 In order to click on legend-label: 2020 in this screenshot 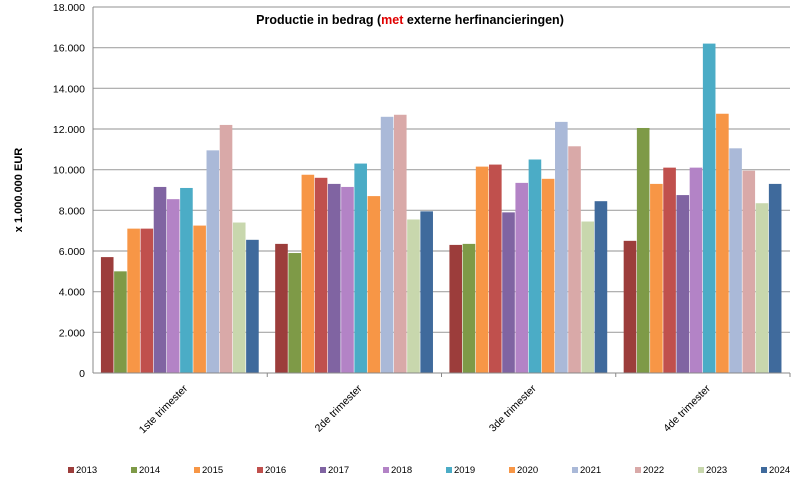, I will do `click(527, 470)`.